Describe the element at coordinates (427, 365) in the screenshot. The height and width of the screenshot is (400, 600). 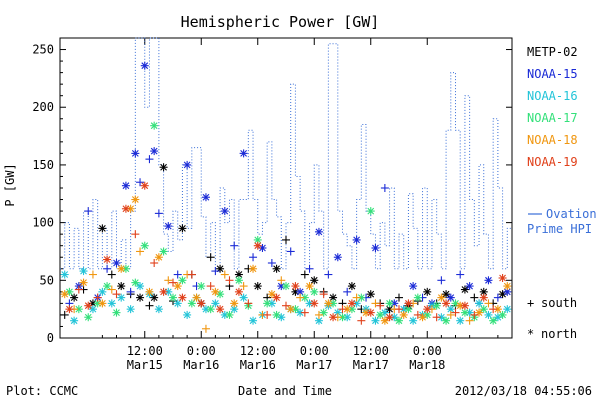
I see `x-tick-date: Mar18` at that location.